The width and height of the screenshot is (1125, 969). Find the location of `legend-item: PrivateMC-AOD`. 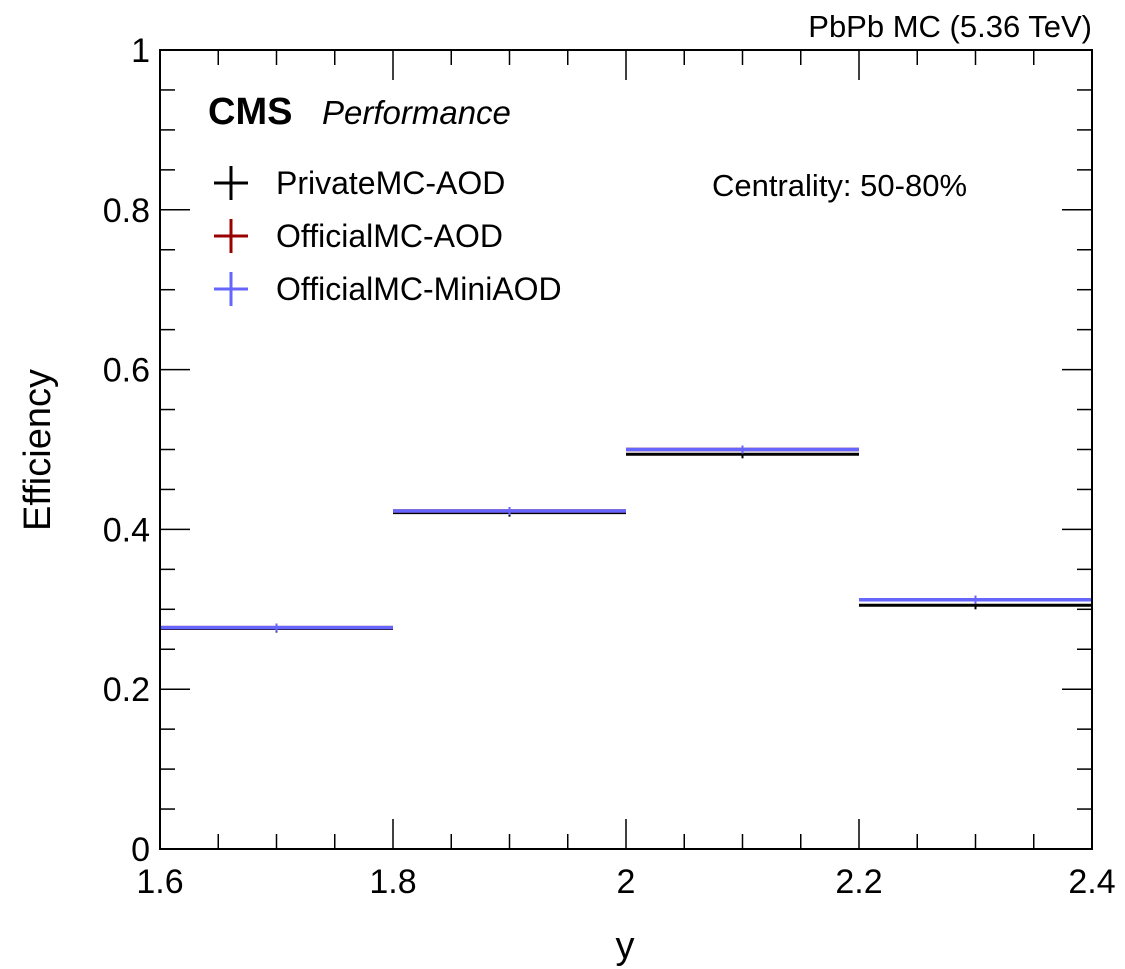

legend-item: PrivateMC-AOD is located at coordinates (359, 183).